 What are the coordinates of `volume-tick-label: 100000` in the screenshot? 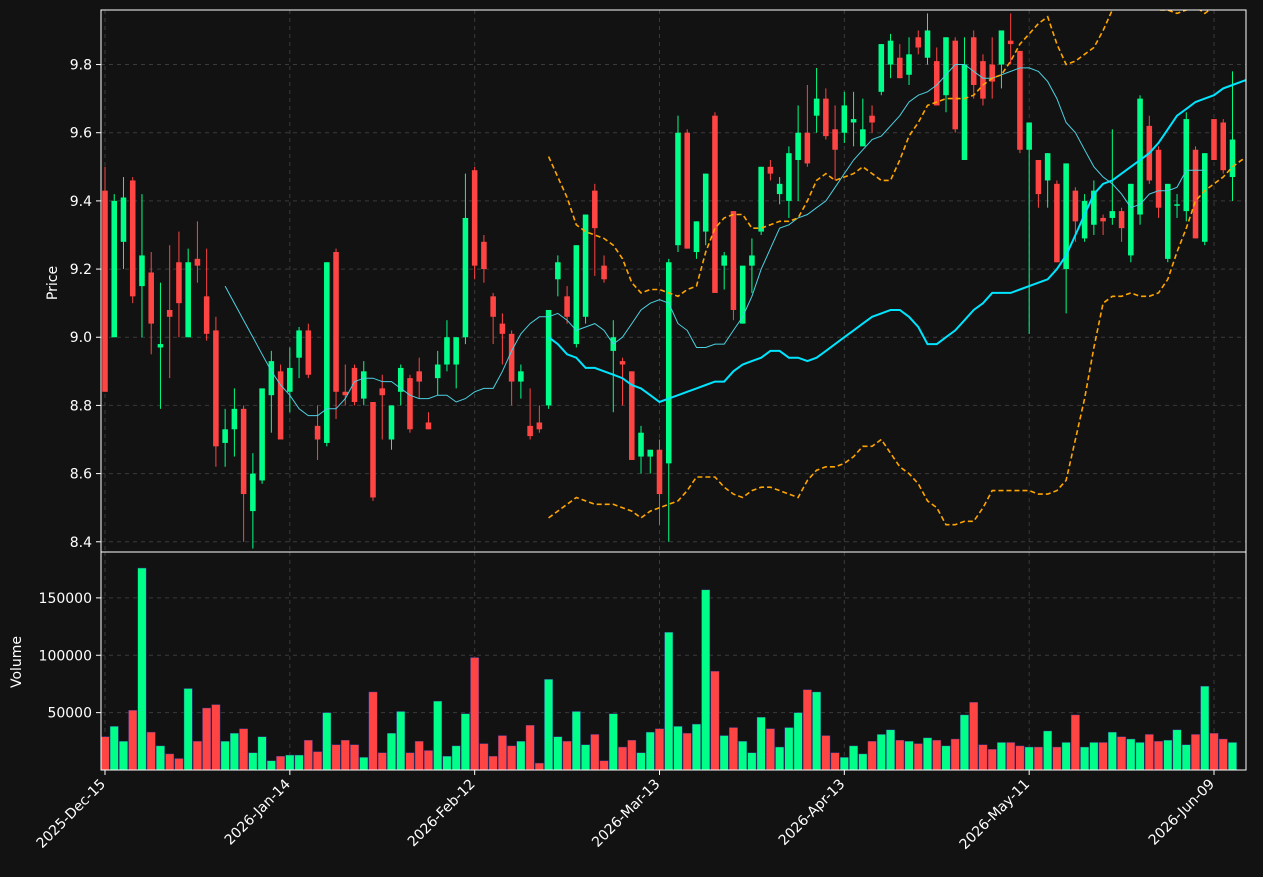 It's located at (65, 656).